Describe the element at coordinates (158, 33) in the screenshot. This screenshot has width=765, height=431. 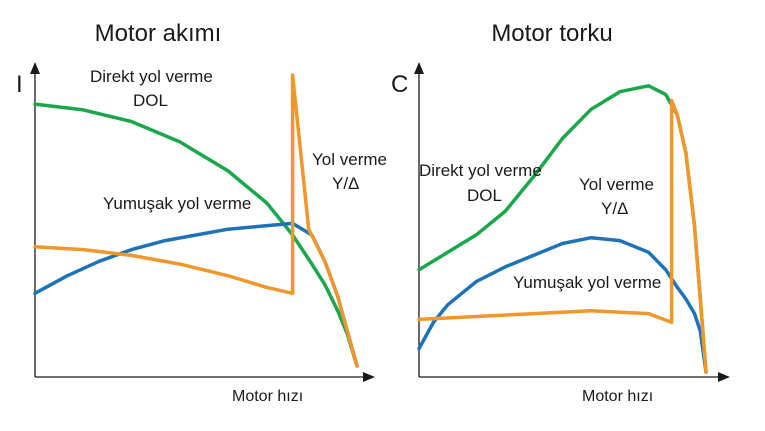
I see `panel1-title: Motor akımı` at that location.